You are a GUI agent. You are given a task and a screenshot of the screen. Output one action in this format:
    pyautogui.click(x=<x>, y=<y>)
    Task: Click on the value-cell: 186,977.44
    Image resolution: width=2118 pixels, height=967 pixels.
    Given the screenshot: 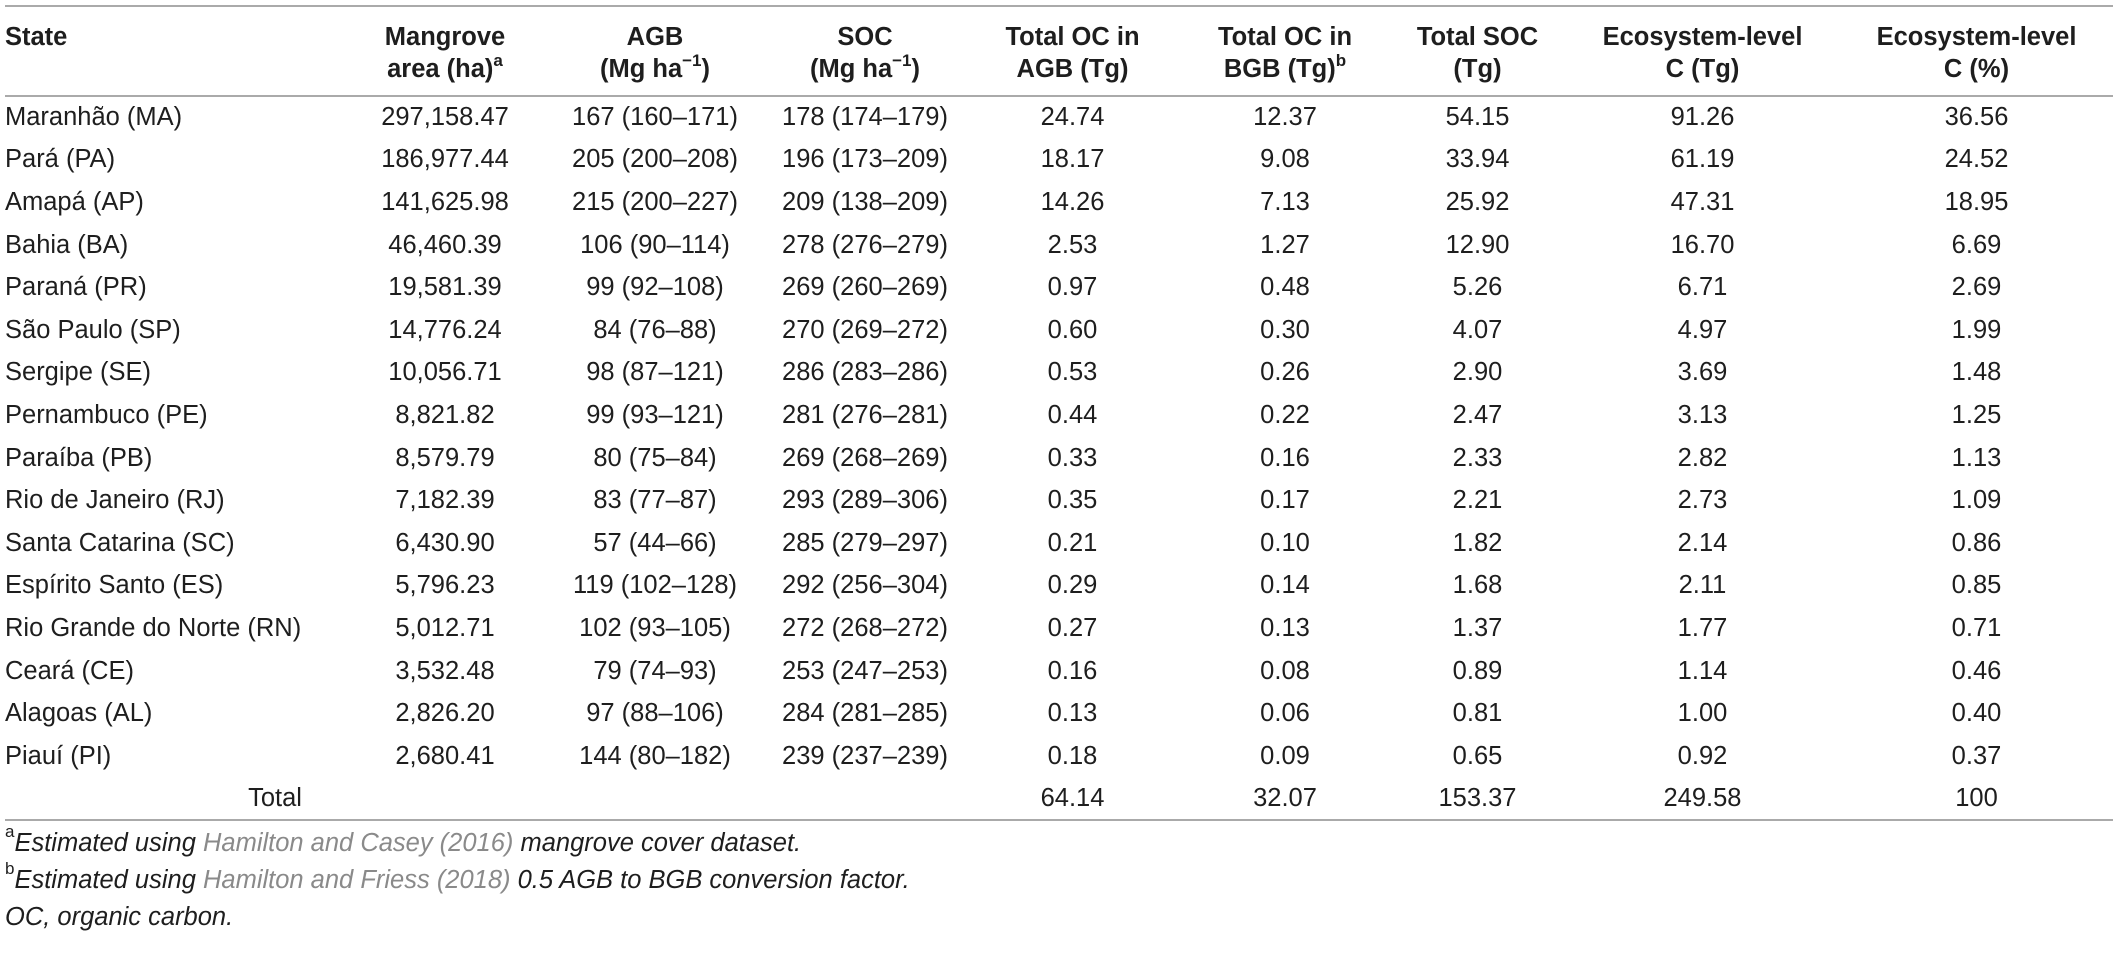 What is the action you would take?
    pyautogui.click(x=445, y=159)
    